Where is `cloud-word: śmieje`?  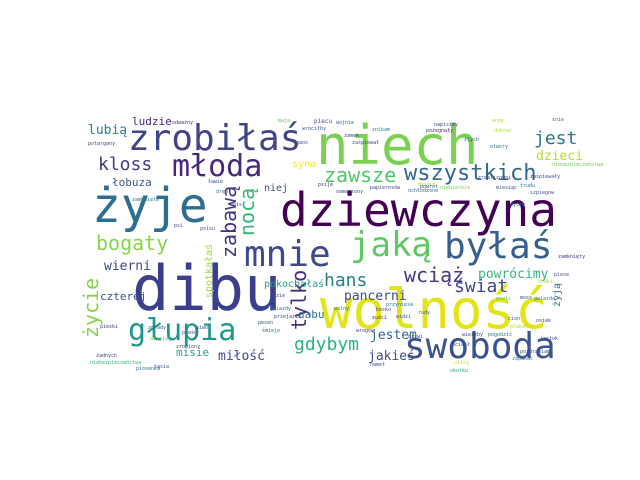
cloud-word: śmieje is located at coordinates (271, 330).